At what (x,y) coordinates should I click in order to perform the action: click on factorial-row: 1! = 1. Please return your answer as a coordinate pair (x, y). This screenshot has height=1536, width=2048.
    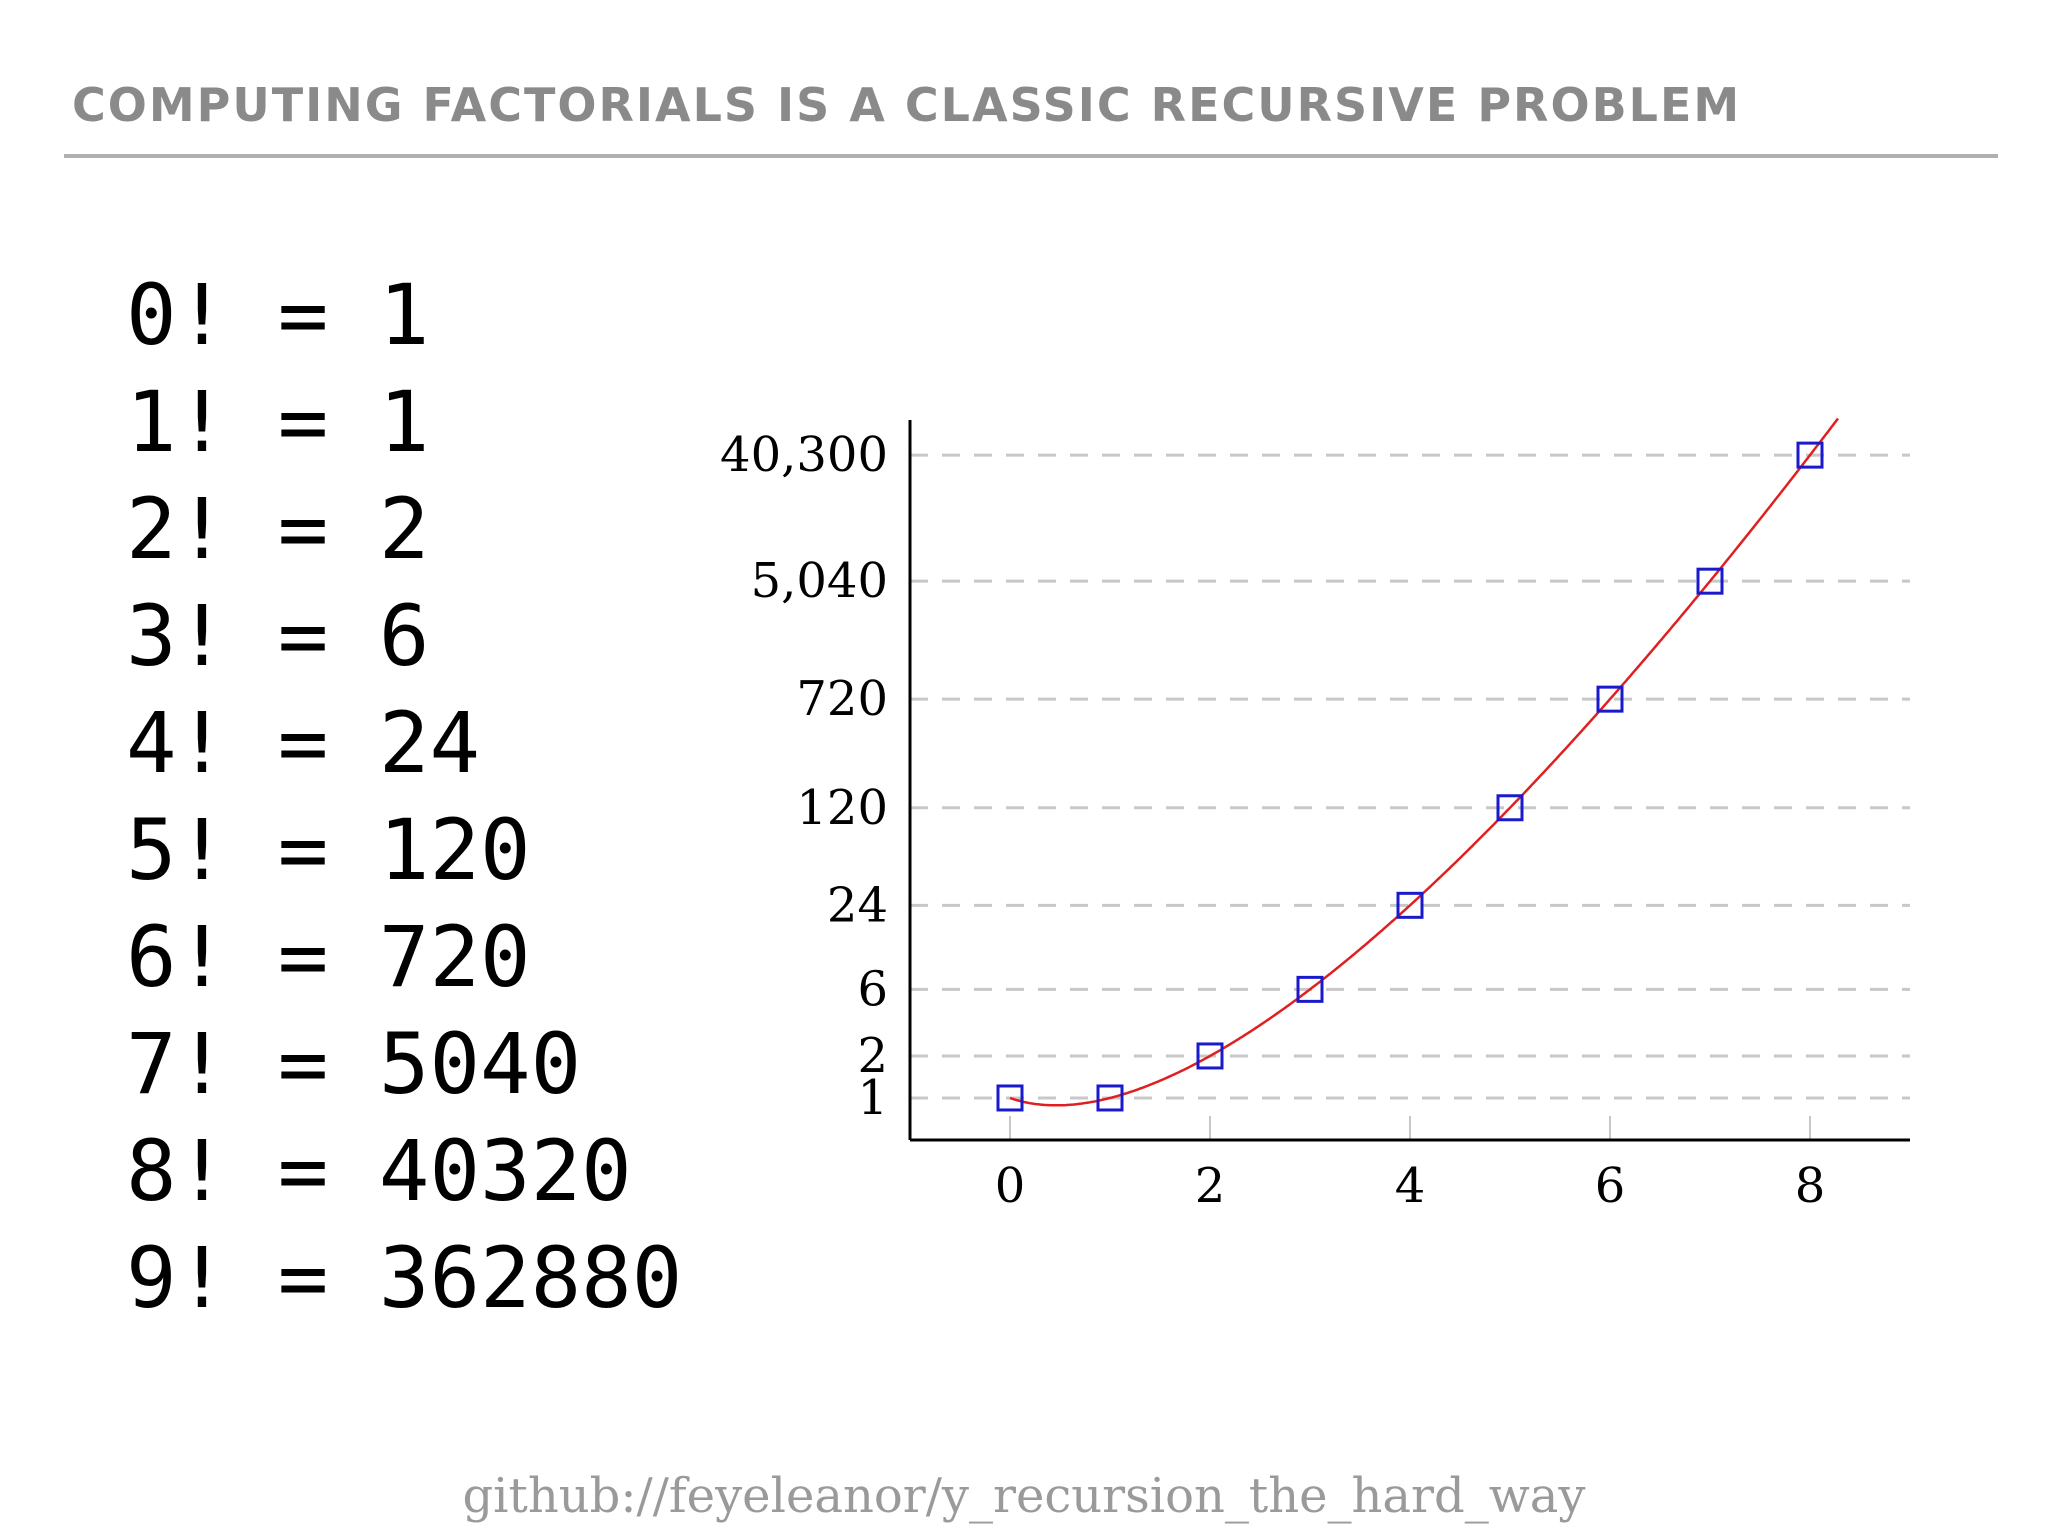
    Looking at the image, I should click on (404, 422).